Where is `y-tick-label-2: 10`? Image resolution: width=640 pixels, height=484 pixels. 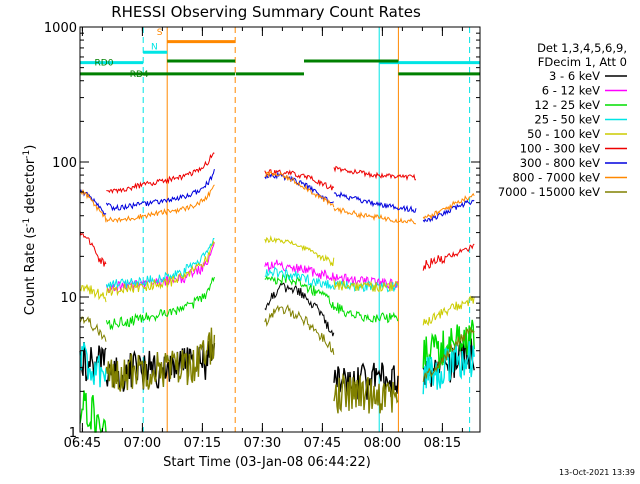
y-tick-label-2: 10 is located at coordinates (68, 298).